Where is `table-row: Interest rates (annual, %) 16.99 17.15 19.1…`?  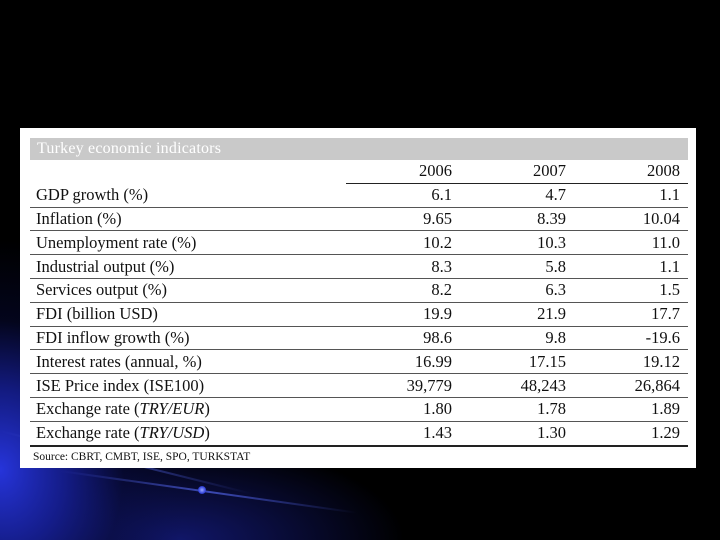 table-row: Interest rates (annual, %) 16.99 17.15 19.1… is located at coordinates (359, 362).